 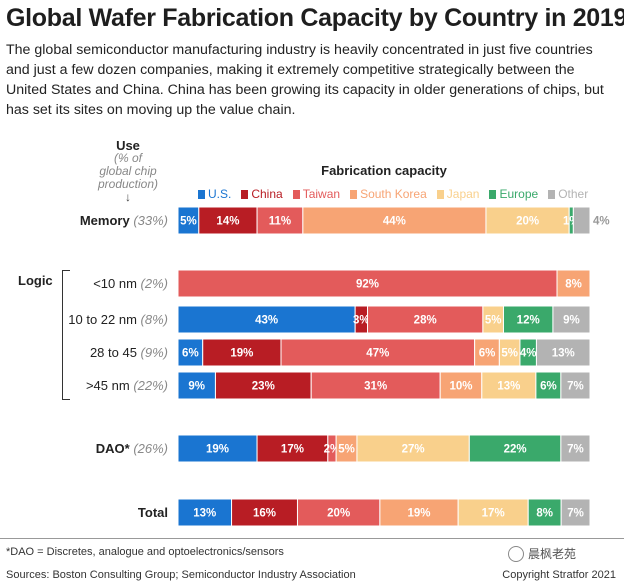 I want to click on segment-value-label: 22%, so click(x=515, y=450).